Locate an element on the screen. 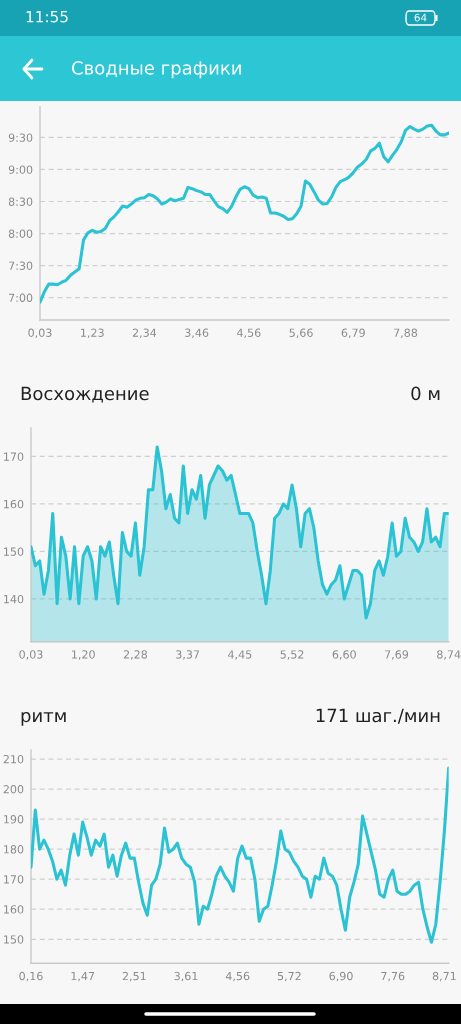  chart-title: ритм is located at coordinates (43, 718).